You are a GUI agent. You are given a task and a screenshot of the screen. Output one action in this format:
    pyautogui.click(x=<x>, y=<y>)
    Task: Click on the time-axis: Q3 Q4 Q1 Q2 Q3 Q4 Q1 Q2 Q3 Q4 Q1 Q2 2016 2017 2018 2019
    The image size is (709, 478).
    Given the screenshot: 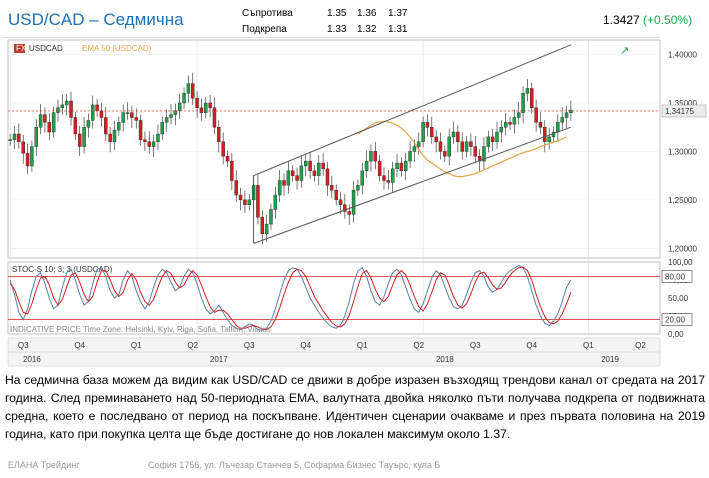 What is the action you would take?
    pyautogui.click(x=332, y=352)
    